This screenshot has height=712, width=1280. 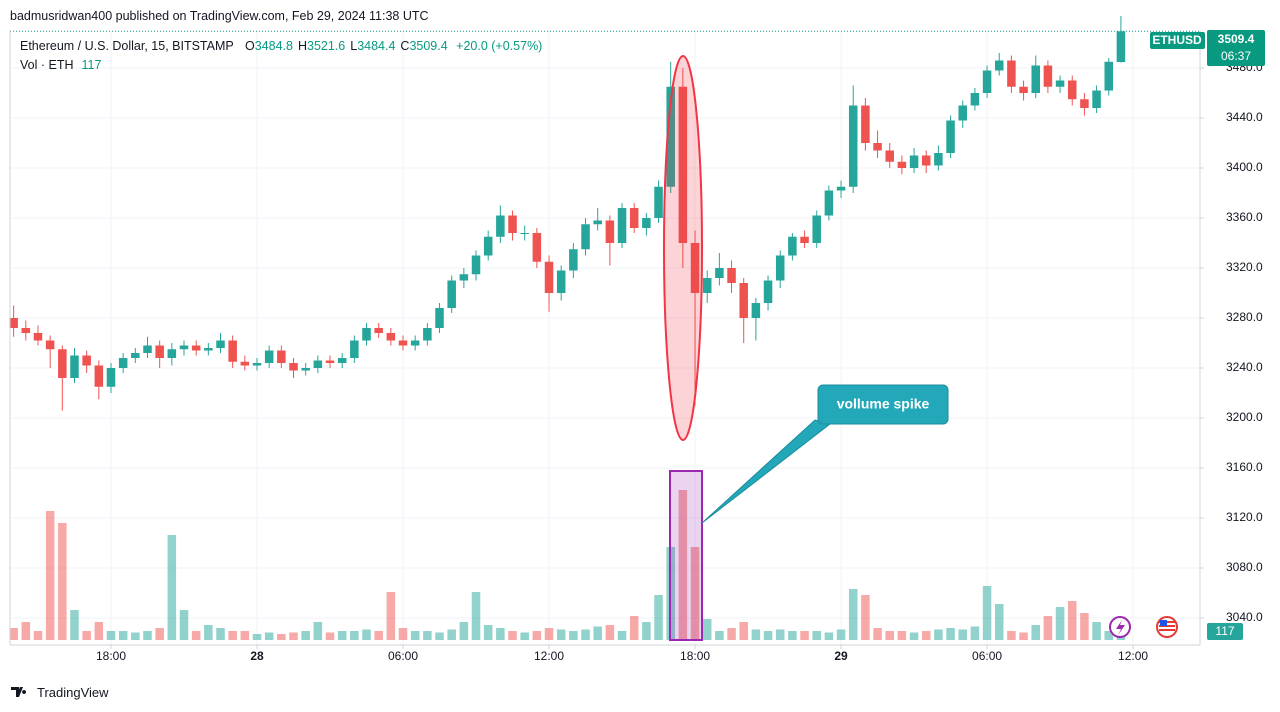 I want to click on y-tick-label: 3360.0, so click(x=1244, y=217).